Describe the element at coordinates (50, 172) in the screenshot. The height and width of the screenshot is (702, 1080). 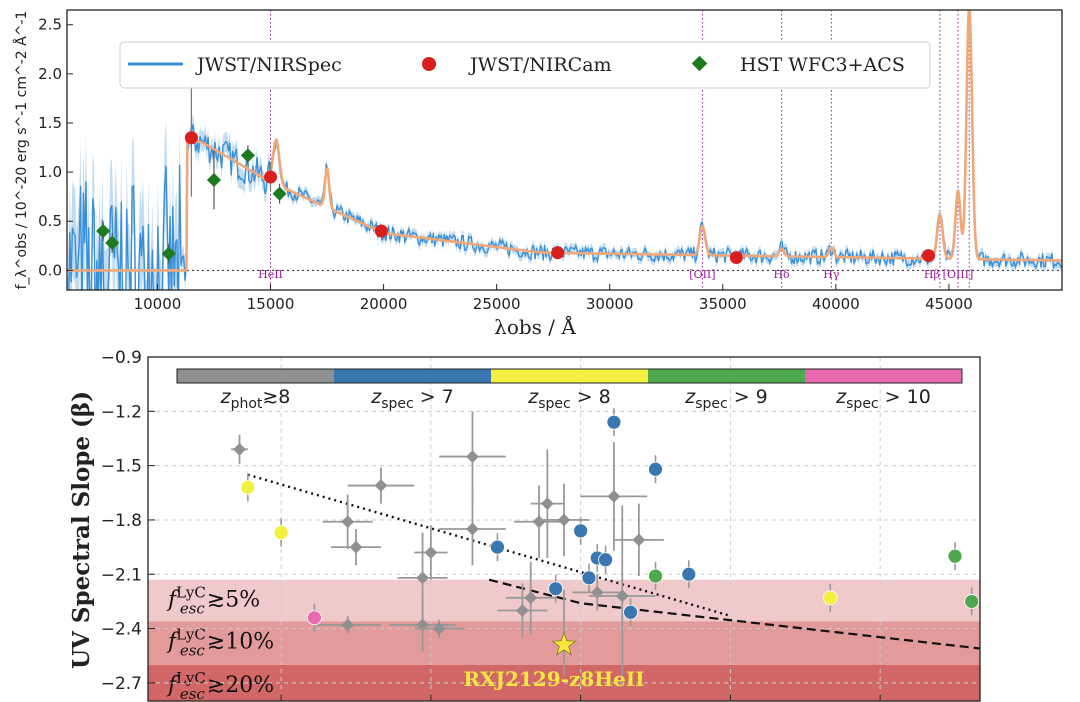
I see `y-tick-label: 1.0` at that location.